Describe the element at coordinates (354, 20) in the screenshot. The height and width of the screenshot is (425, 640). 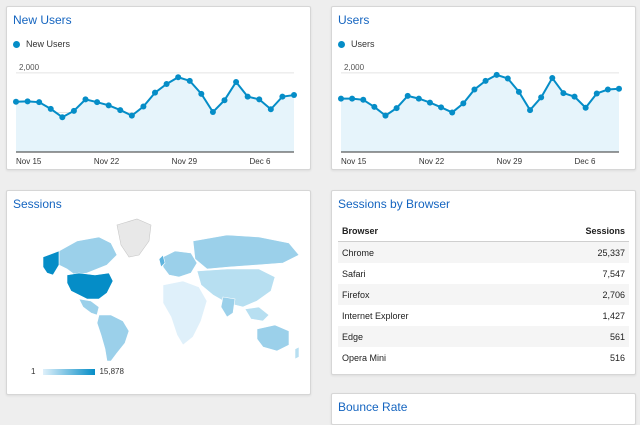
I see `users-title: Users` at that location.